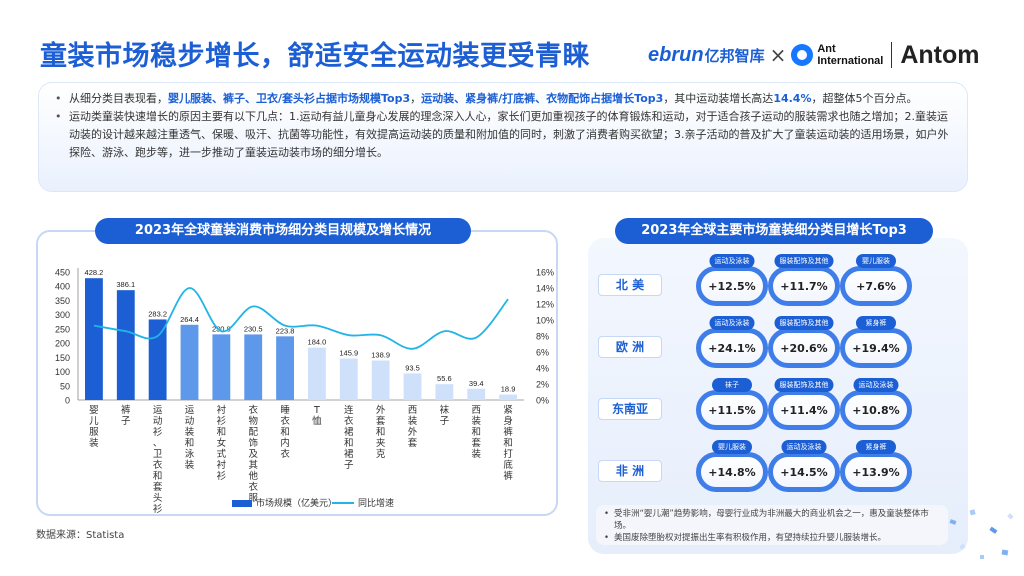 The height and width of the screenshot is (576, 1024). Describe the element at coordinates (381, 443) in the screenshot. I see `x-tick-label-char: 夹` at that location.